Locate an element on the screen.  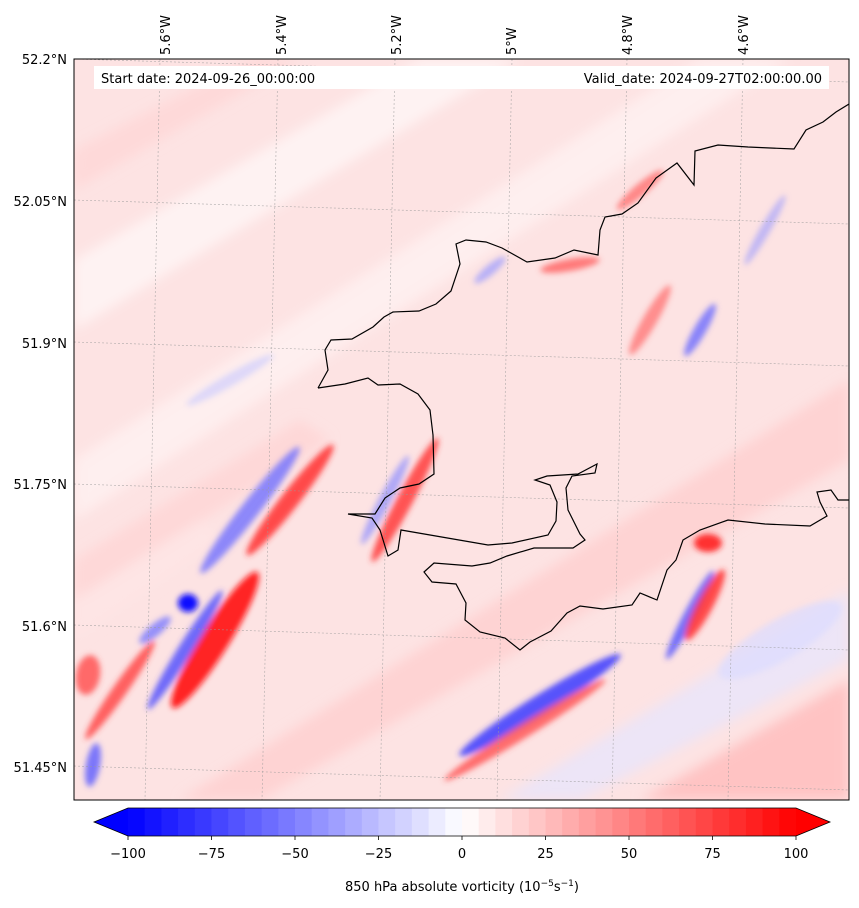
colorbar-tick-label: −50 is located at coordinates (294, 854).